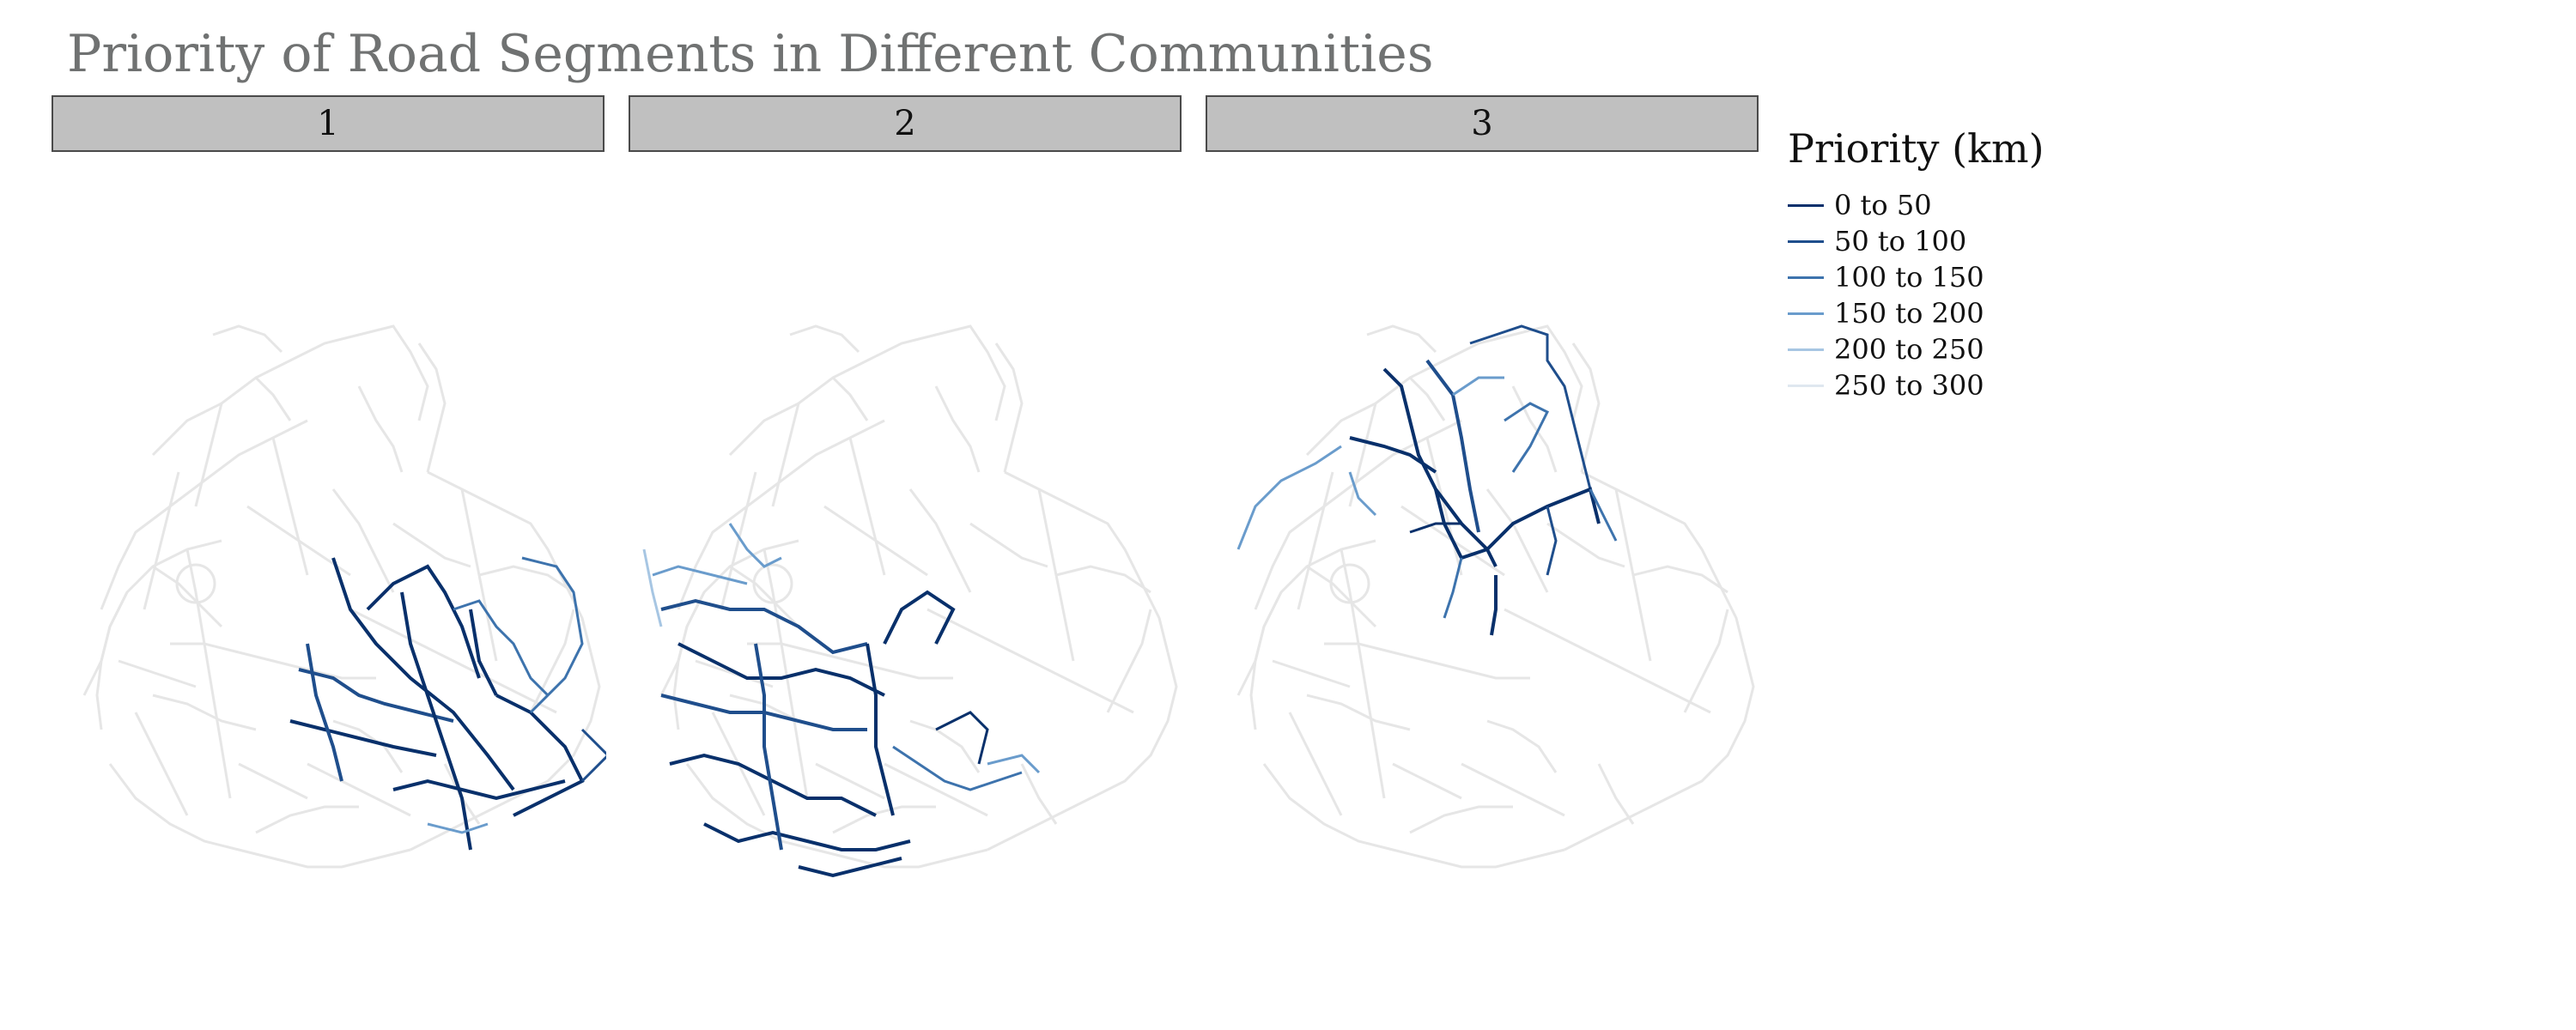 The height and width of the screenshot is (1030, 2576). Describe the element at coordinates (1916, 385) in the screenshot. I see `legend-item: 250 to 300` at that location.